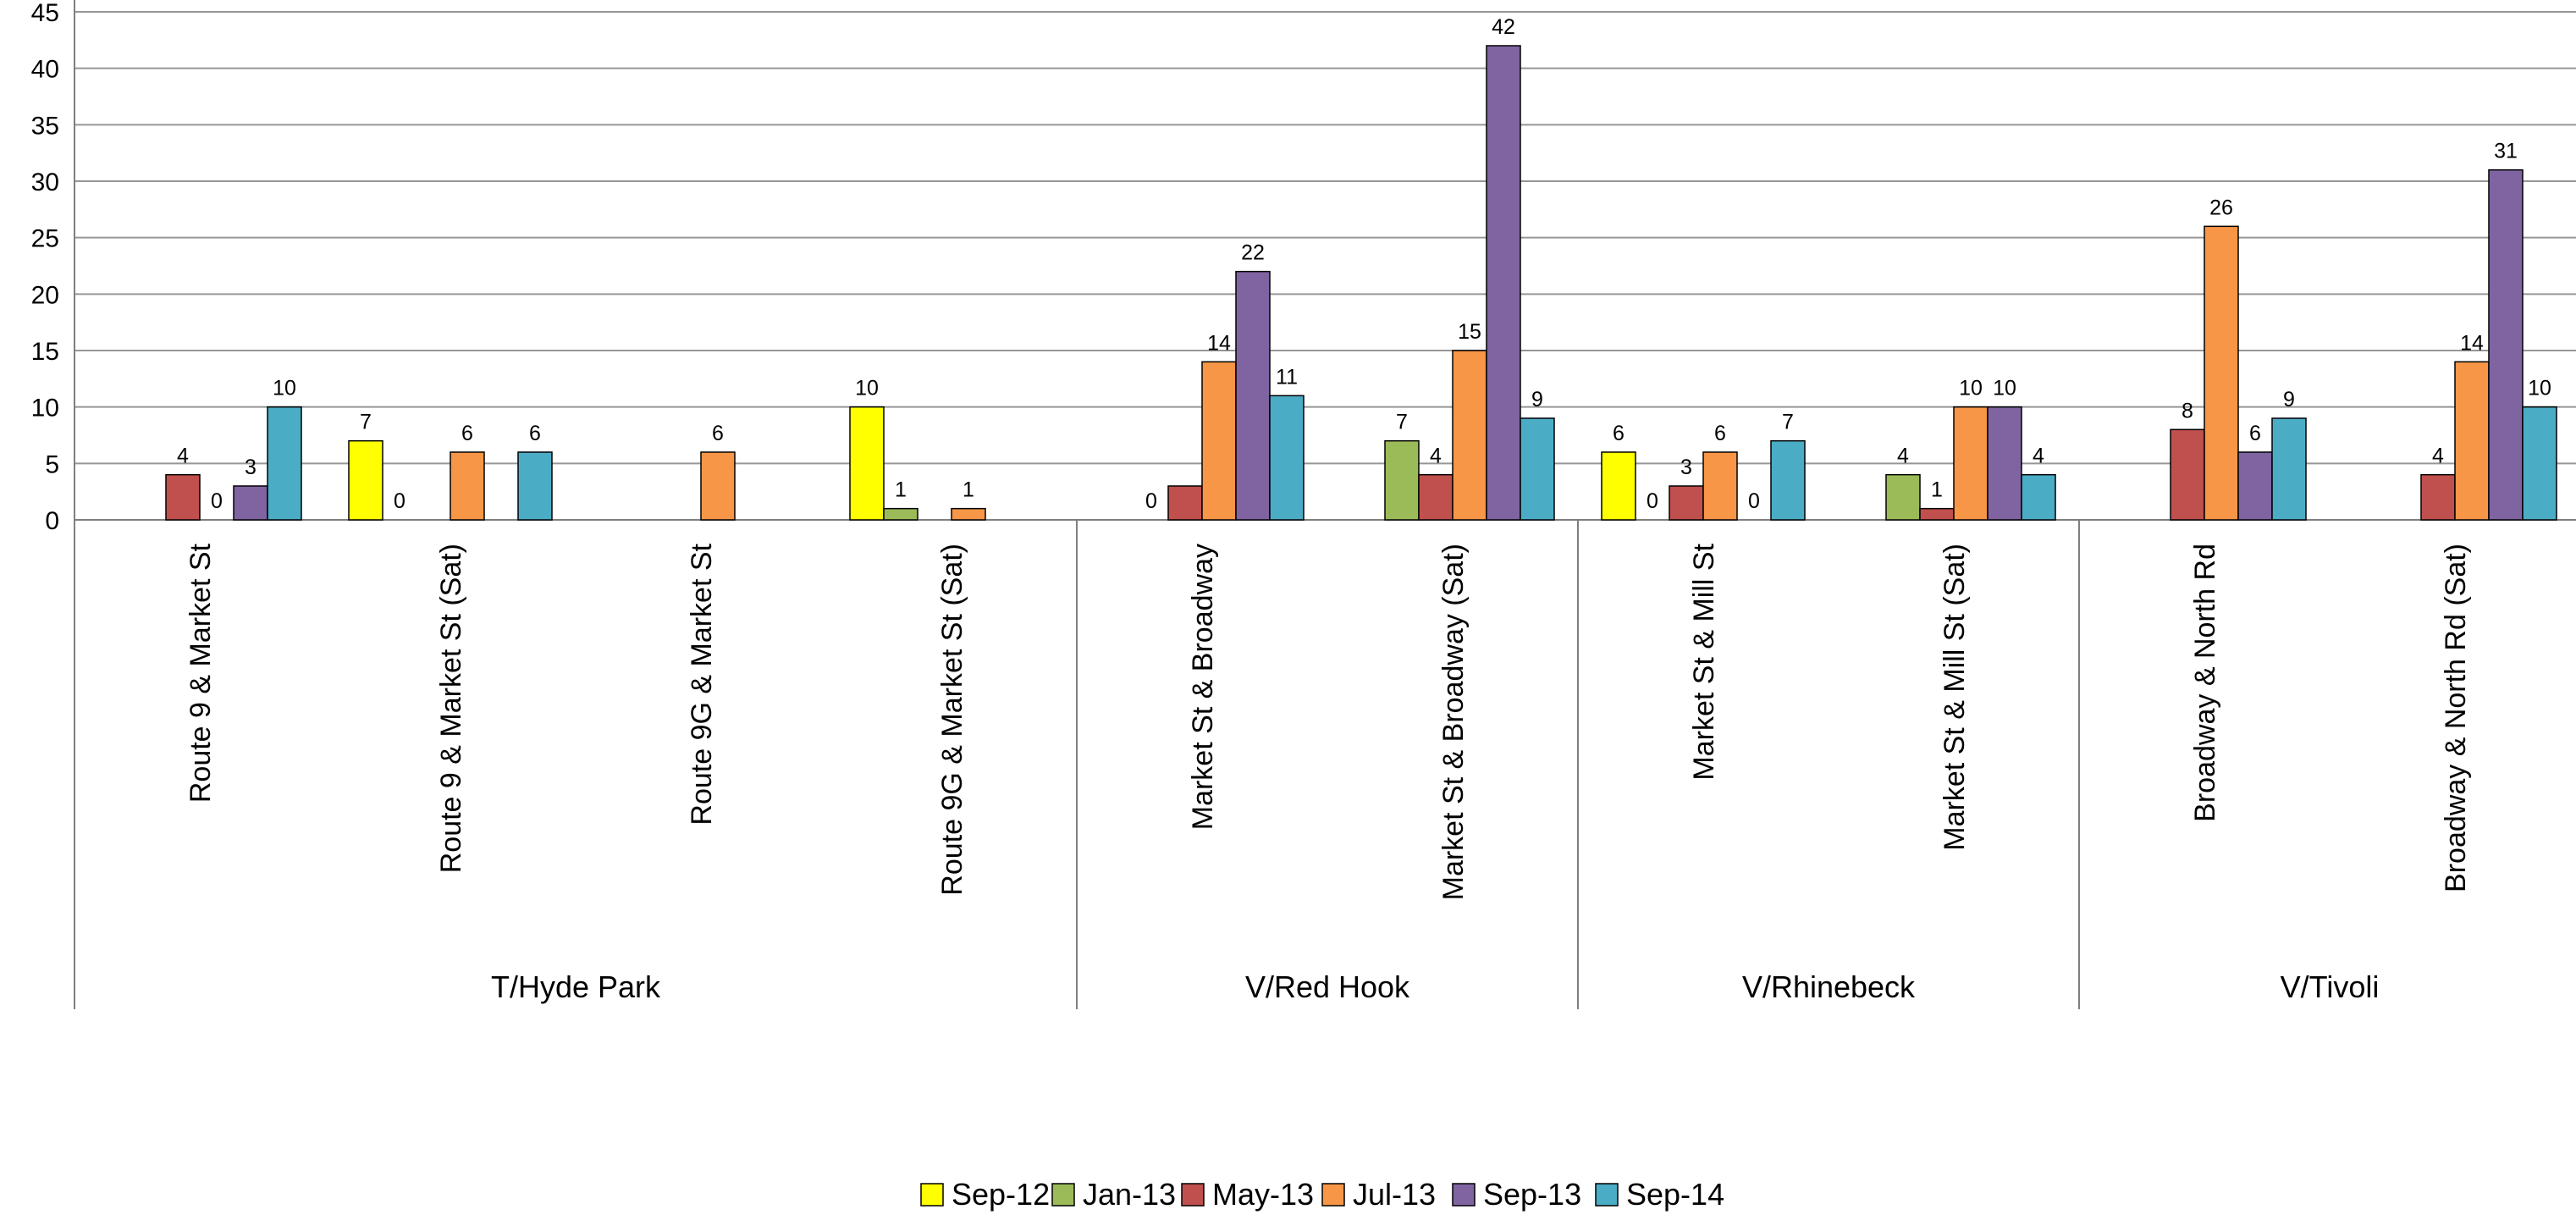 Image resolution: width=2576 pixels, height=1226 pixels. Describe the element at coordinates (1001, 1194) in the screenshot. I see `legend-label: Sep-12` at that location.